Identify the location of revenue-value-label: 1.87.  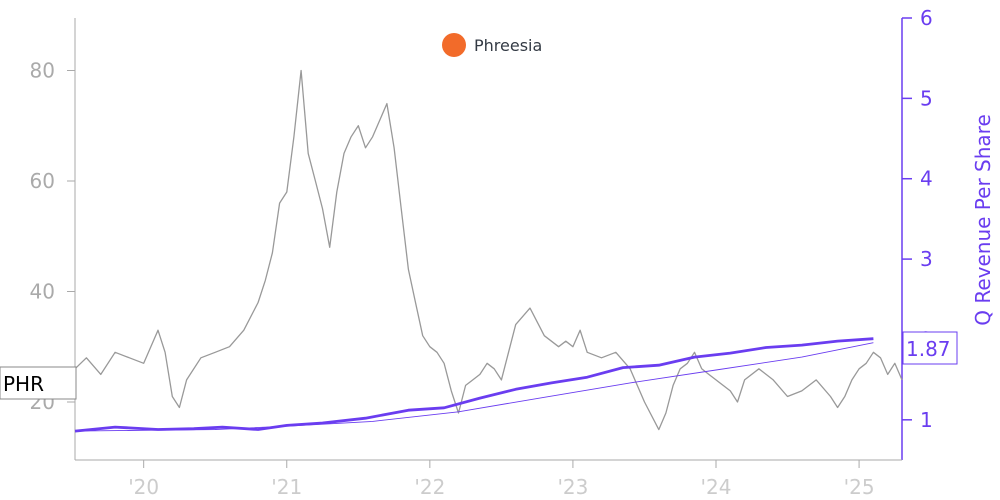
(930, 348).